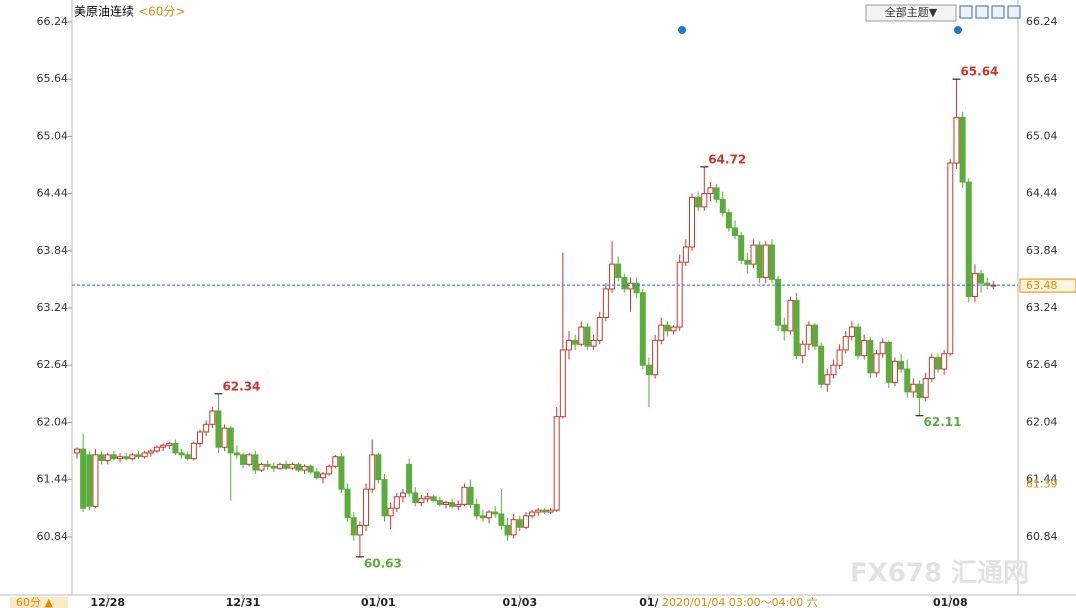  I want to click on theme-button-label: 全部主题▼, so click(911, 12).